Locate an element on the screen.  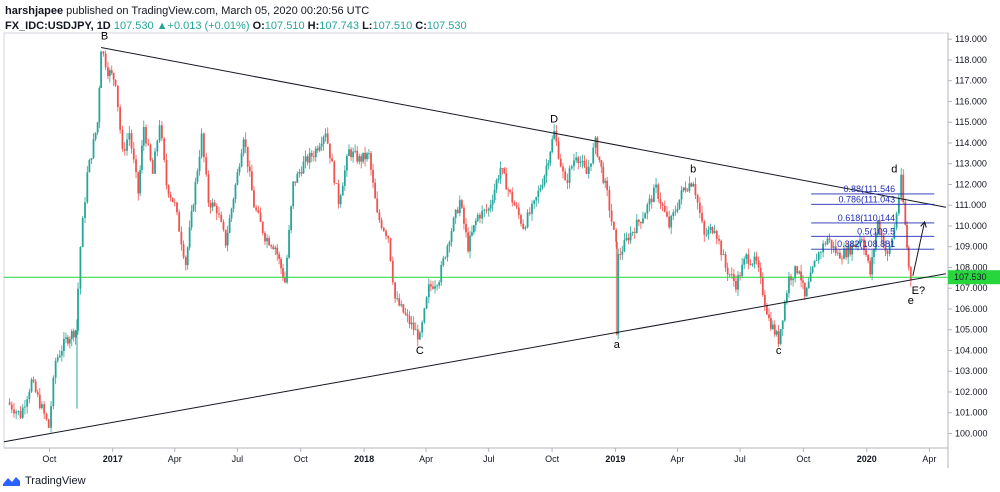
y-tick-label: 104.000 is located at coordinates (971, 350).